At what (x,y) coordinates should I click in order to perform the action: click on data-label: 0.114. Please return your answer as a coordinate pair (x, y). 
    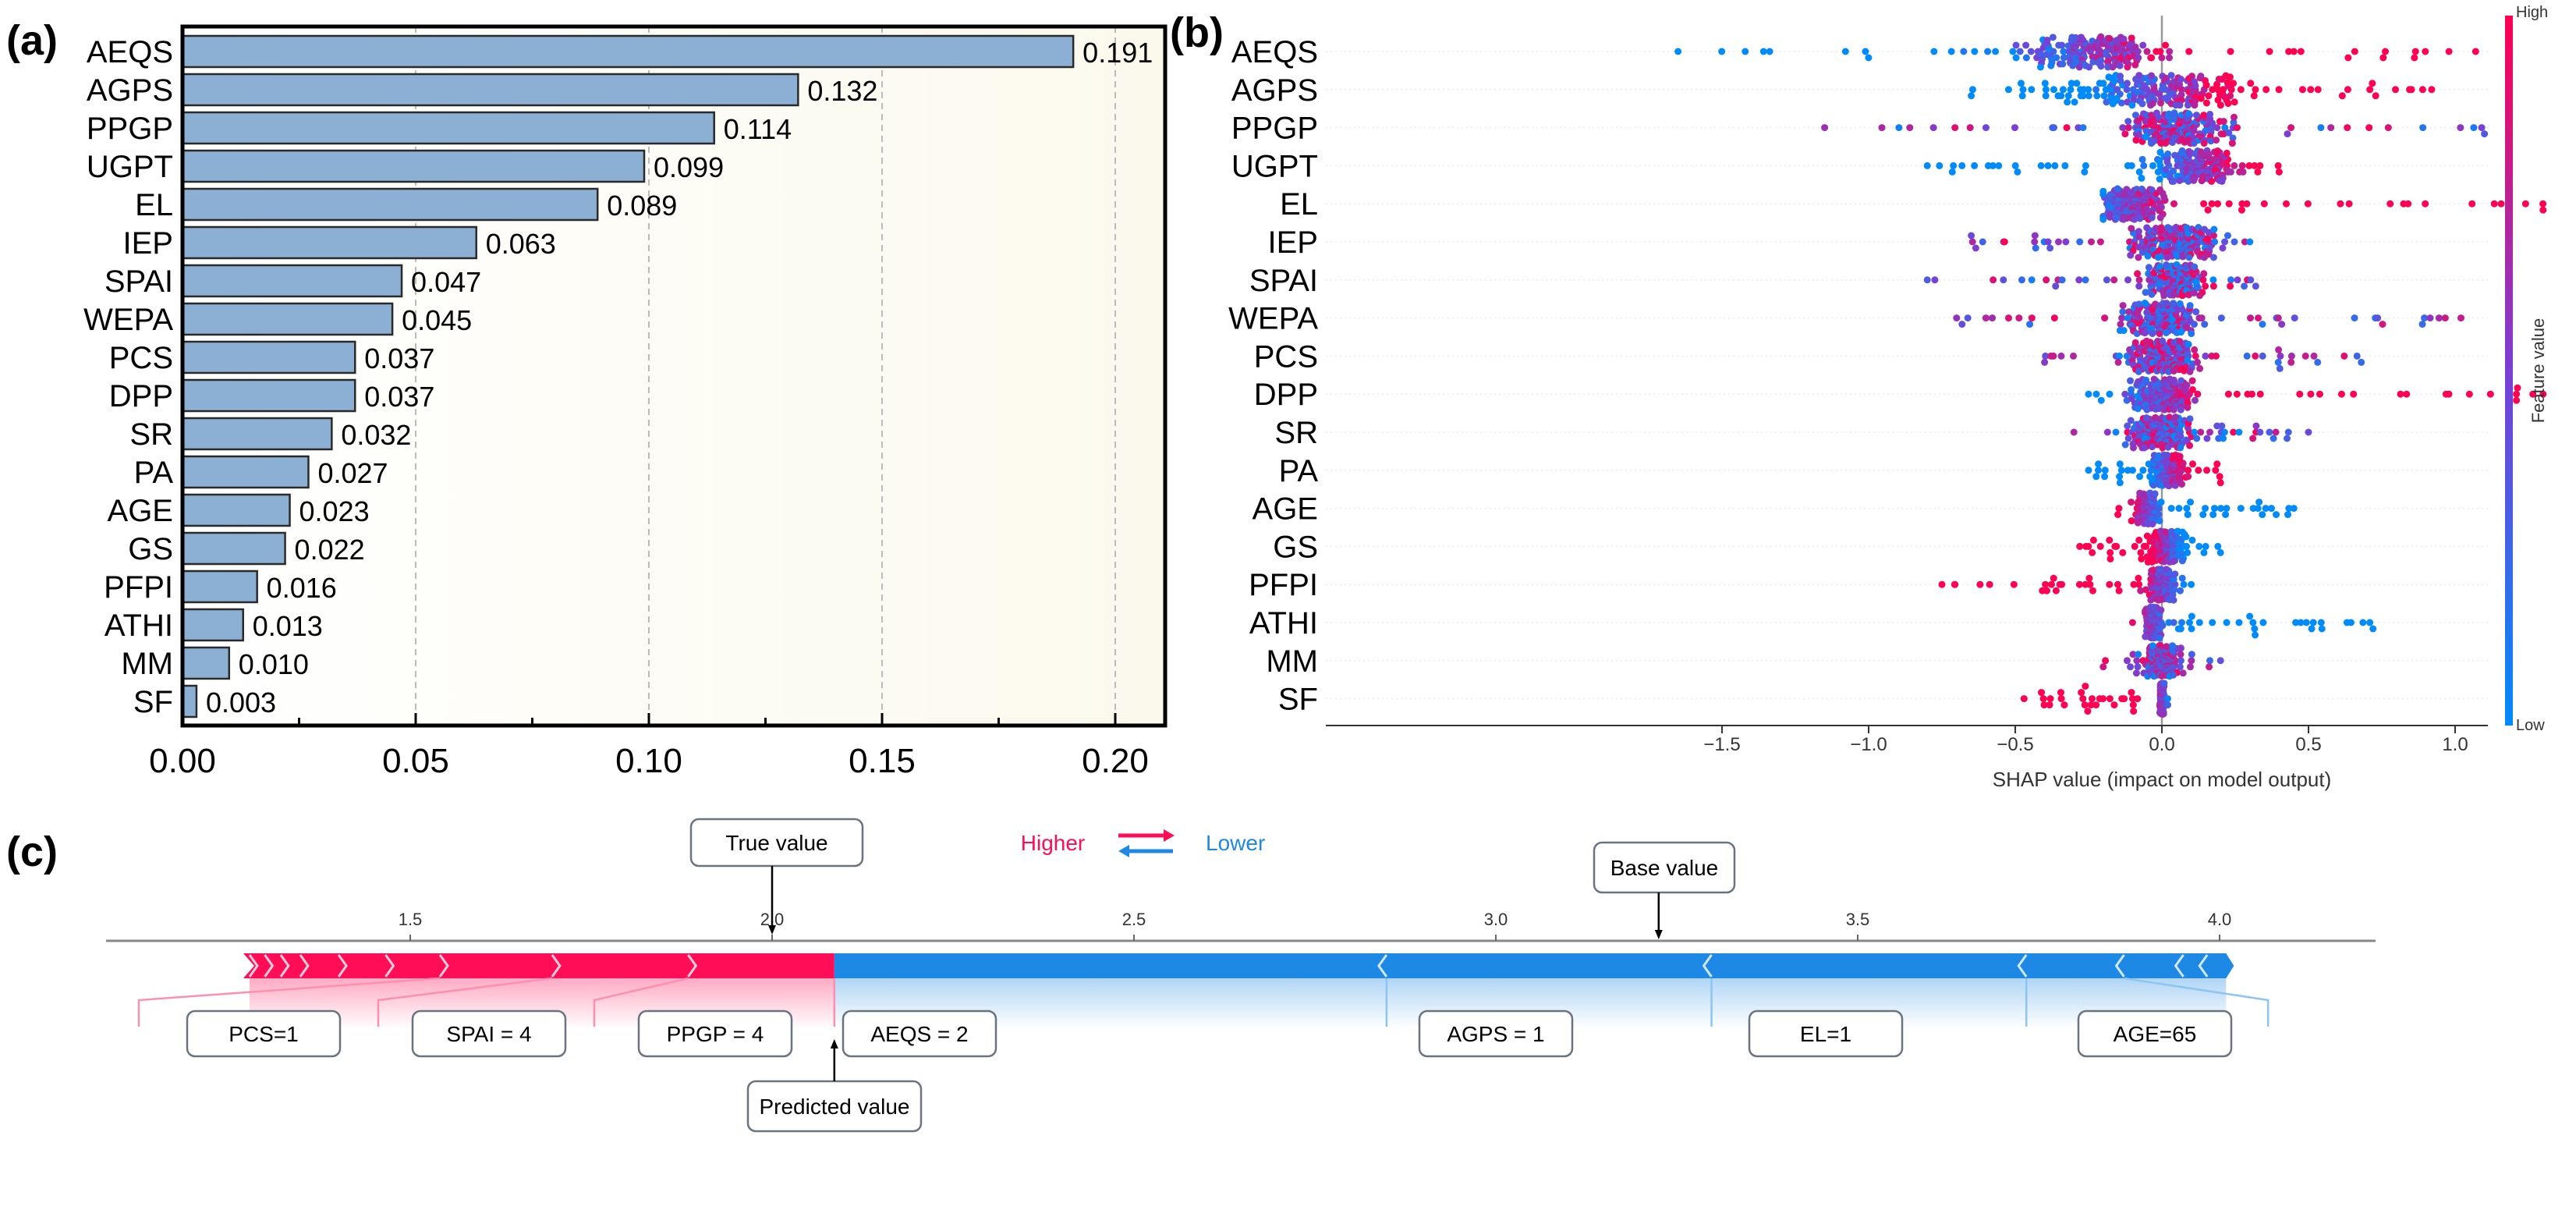
    Looking at the image, I should click on (758, 129).